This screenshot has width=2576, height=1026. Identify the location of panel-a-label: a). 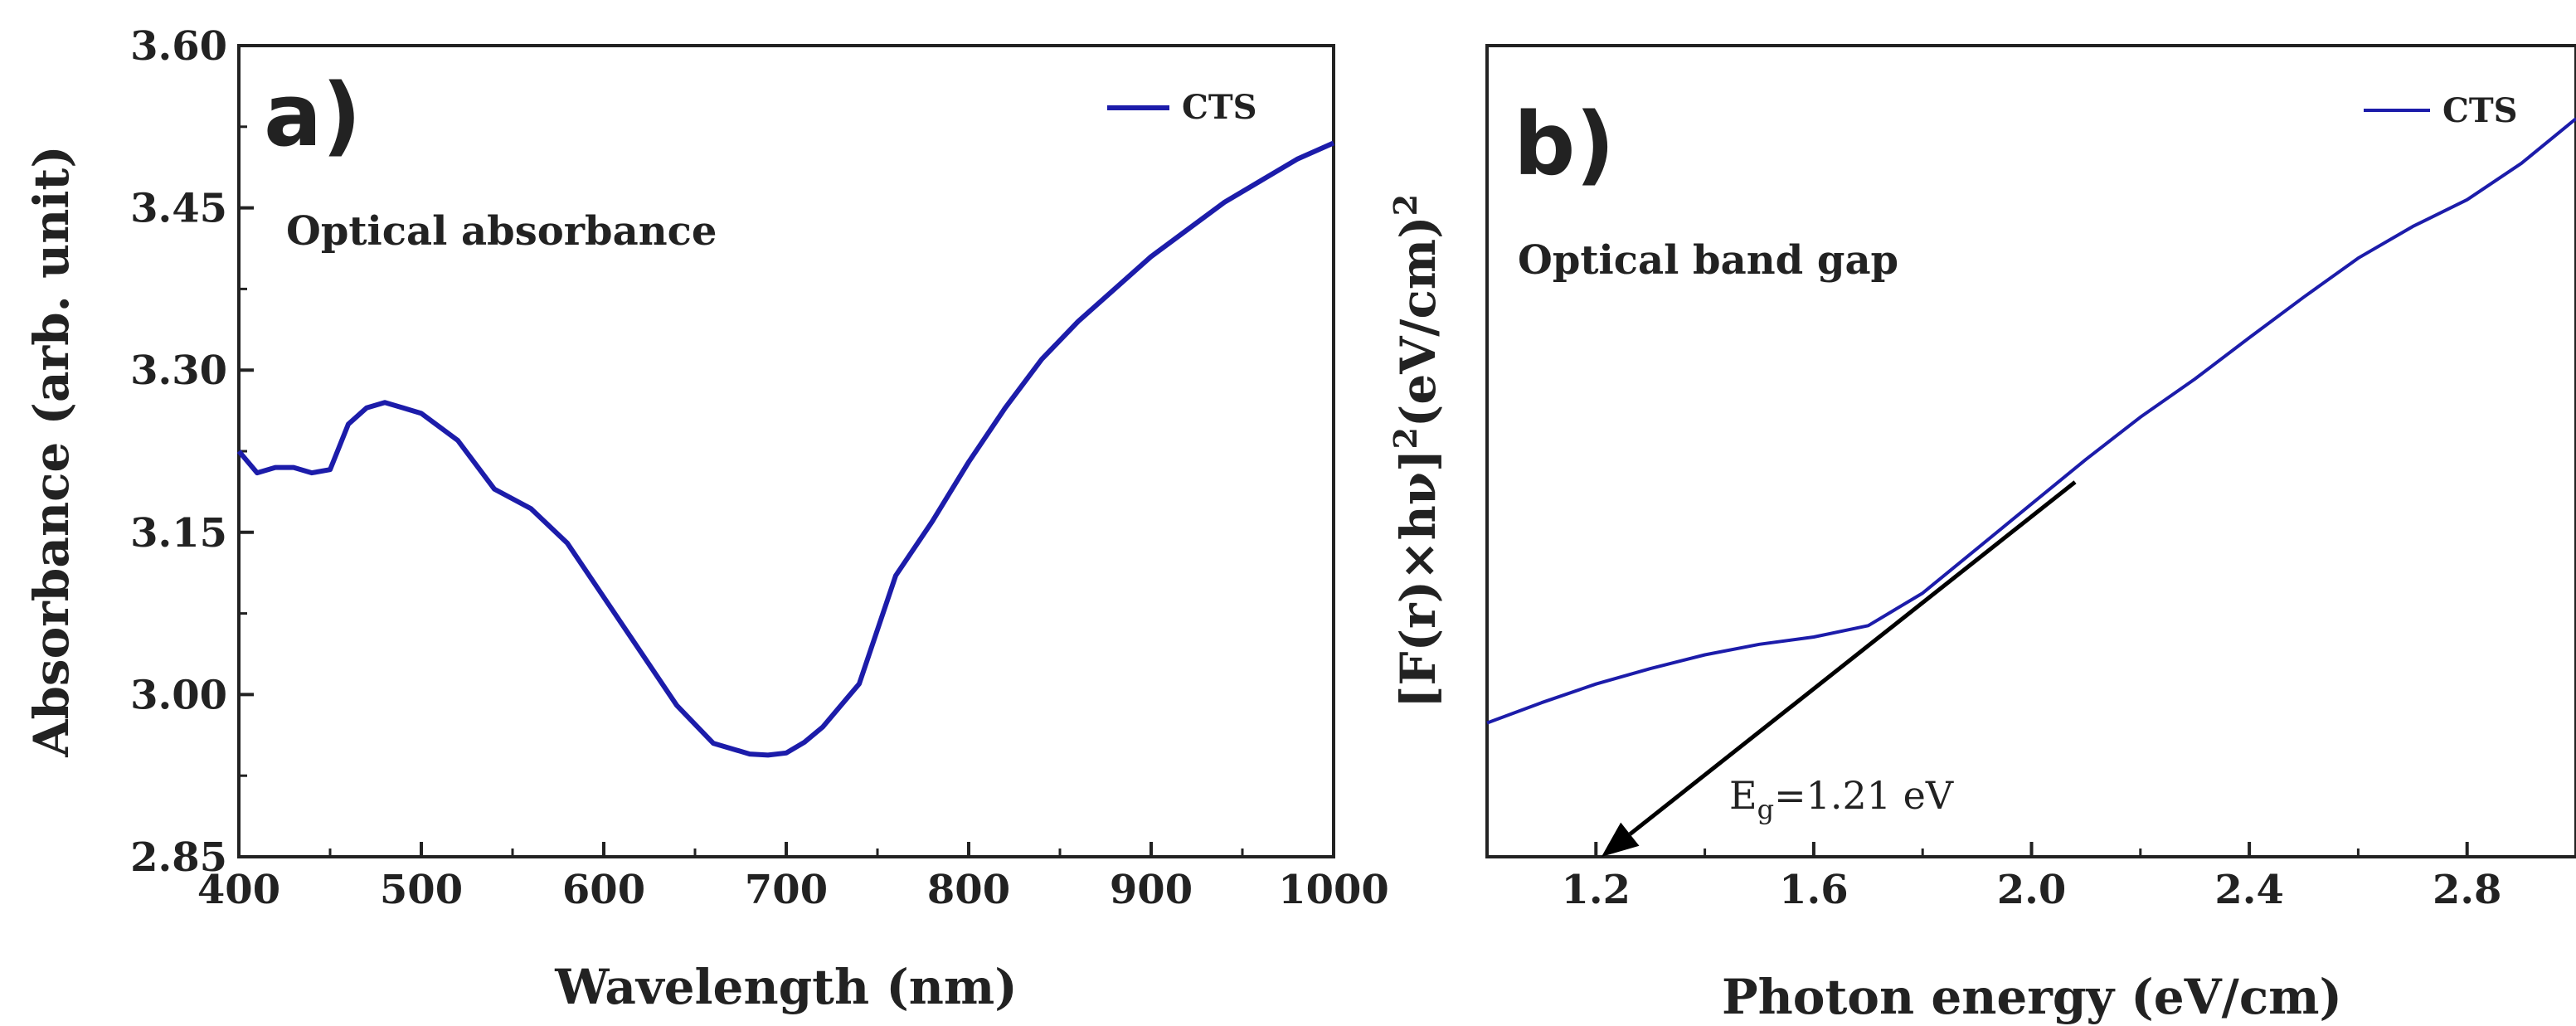
(313, 116).